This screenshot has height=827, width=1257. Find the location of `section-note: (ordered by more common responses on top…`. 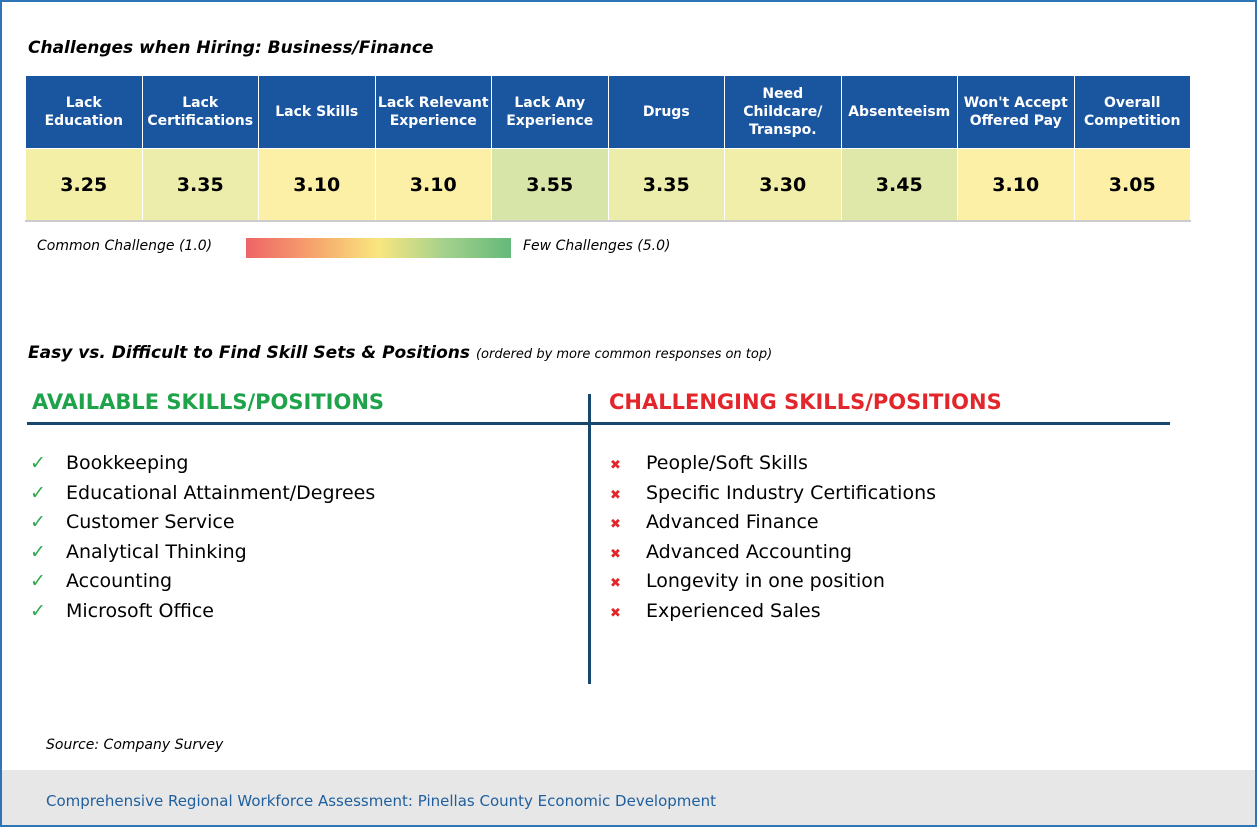

section-note: (ordered by more common responses on top… is located at coordinates (624, 354).